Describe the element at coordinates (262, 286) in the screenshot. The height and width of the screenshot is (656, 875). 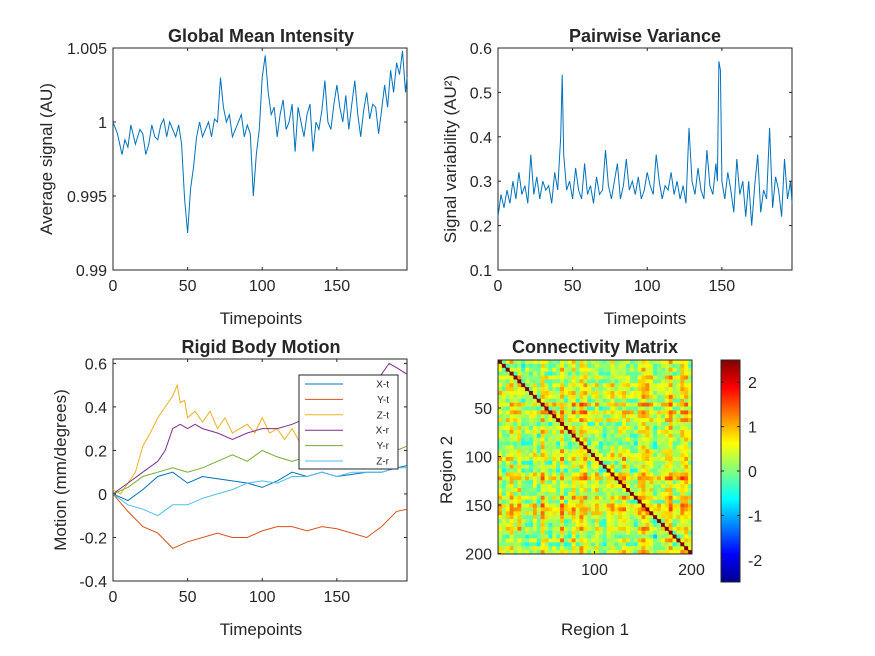
I see `global-xtick-label: 100` at that location.